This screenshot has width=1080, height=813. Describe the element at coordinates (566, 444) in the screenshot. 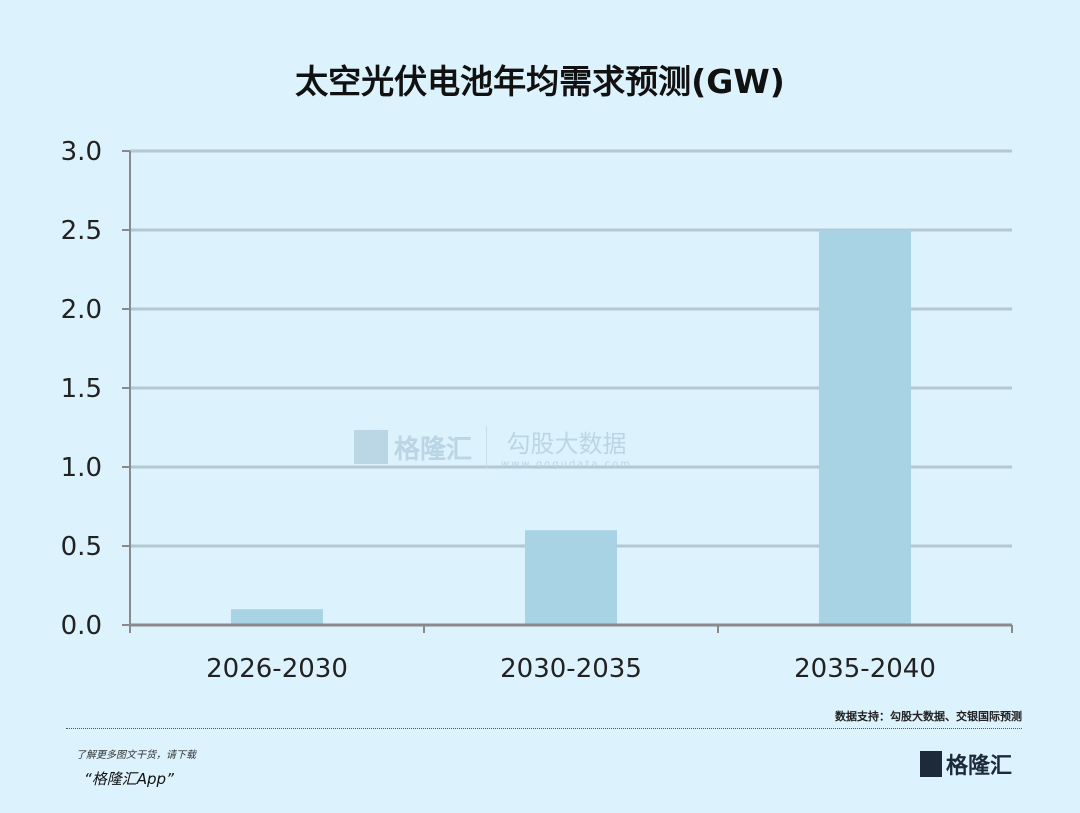

I see `watermark-brand2: 勾股大数据` at that location.